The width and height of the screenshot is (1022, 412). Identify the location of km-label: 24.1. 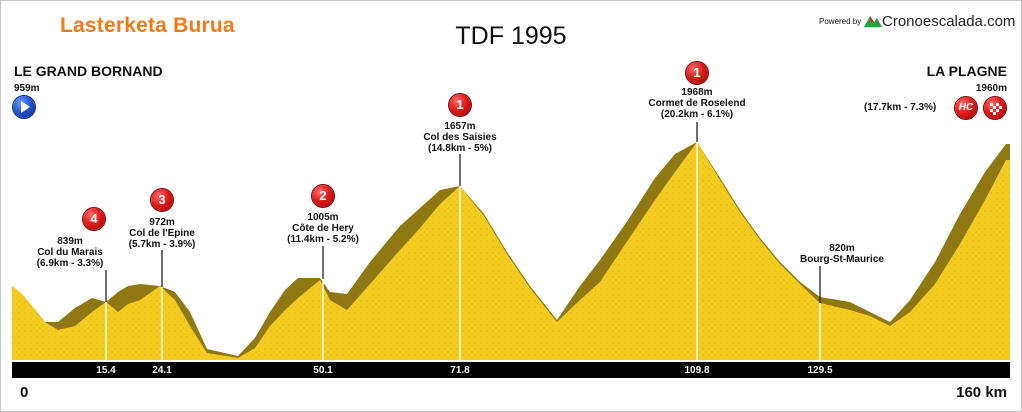
(162, 370).